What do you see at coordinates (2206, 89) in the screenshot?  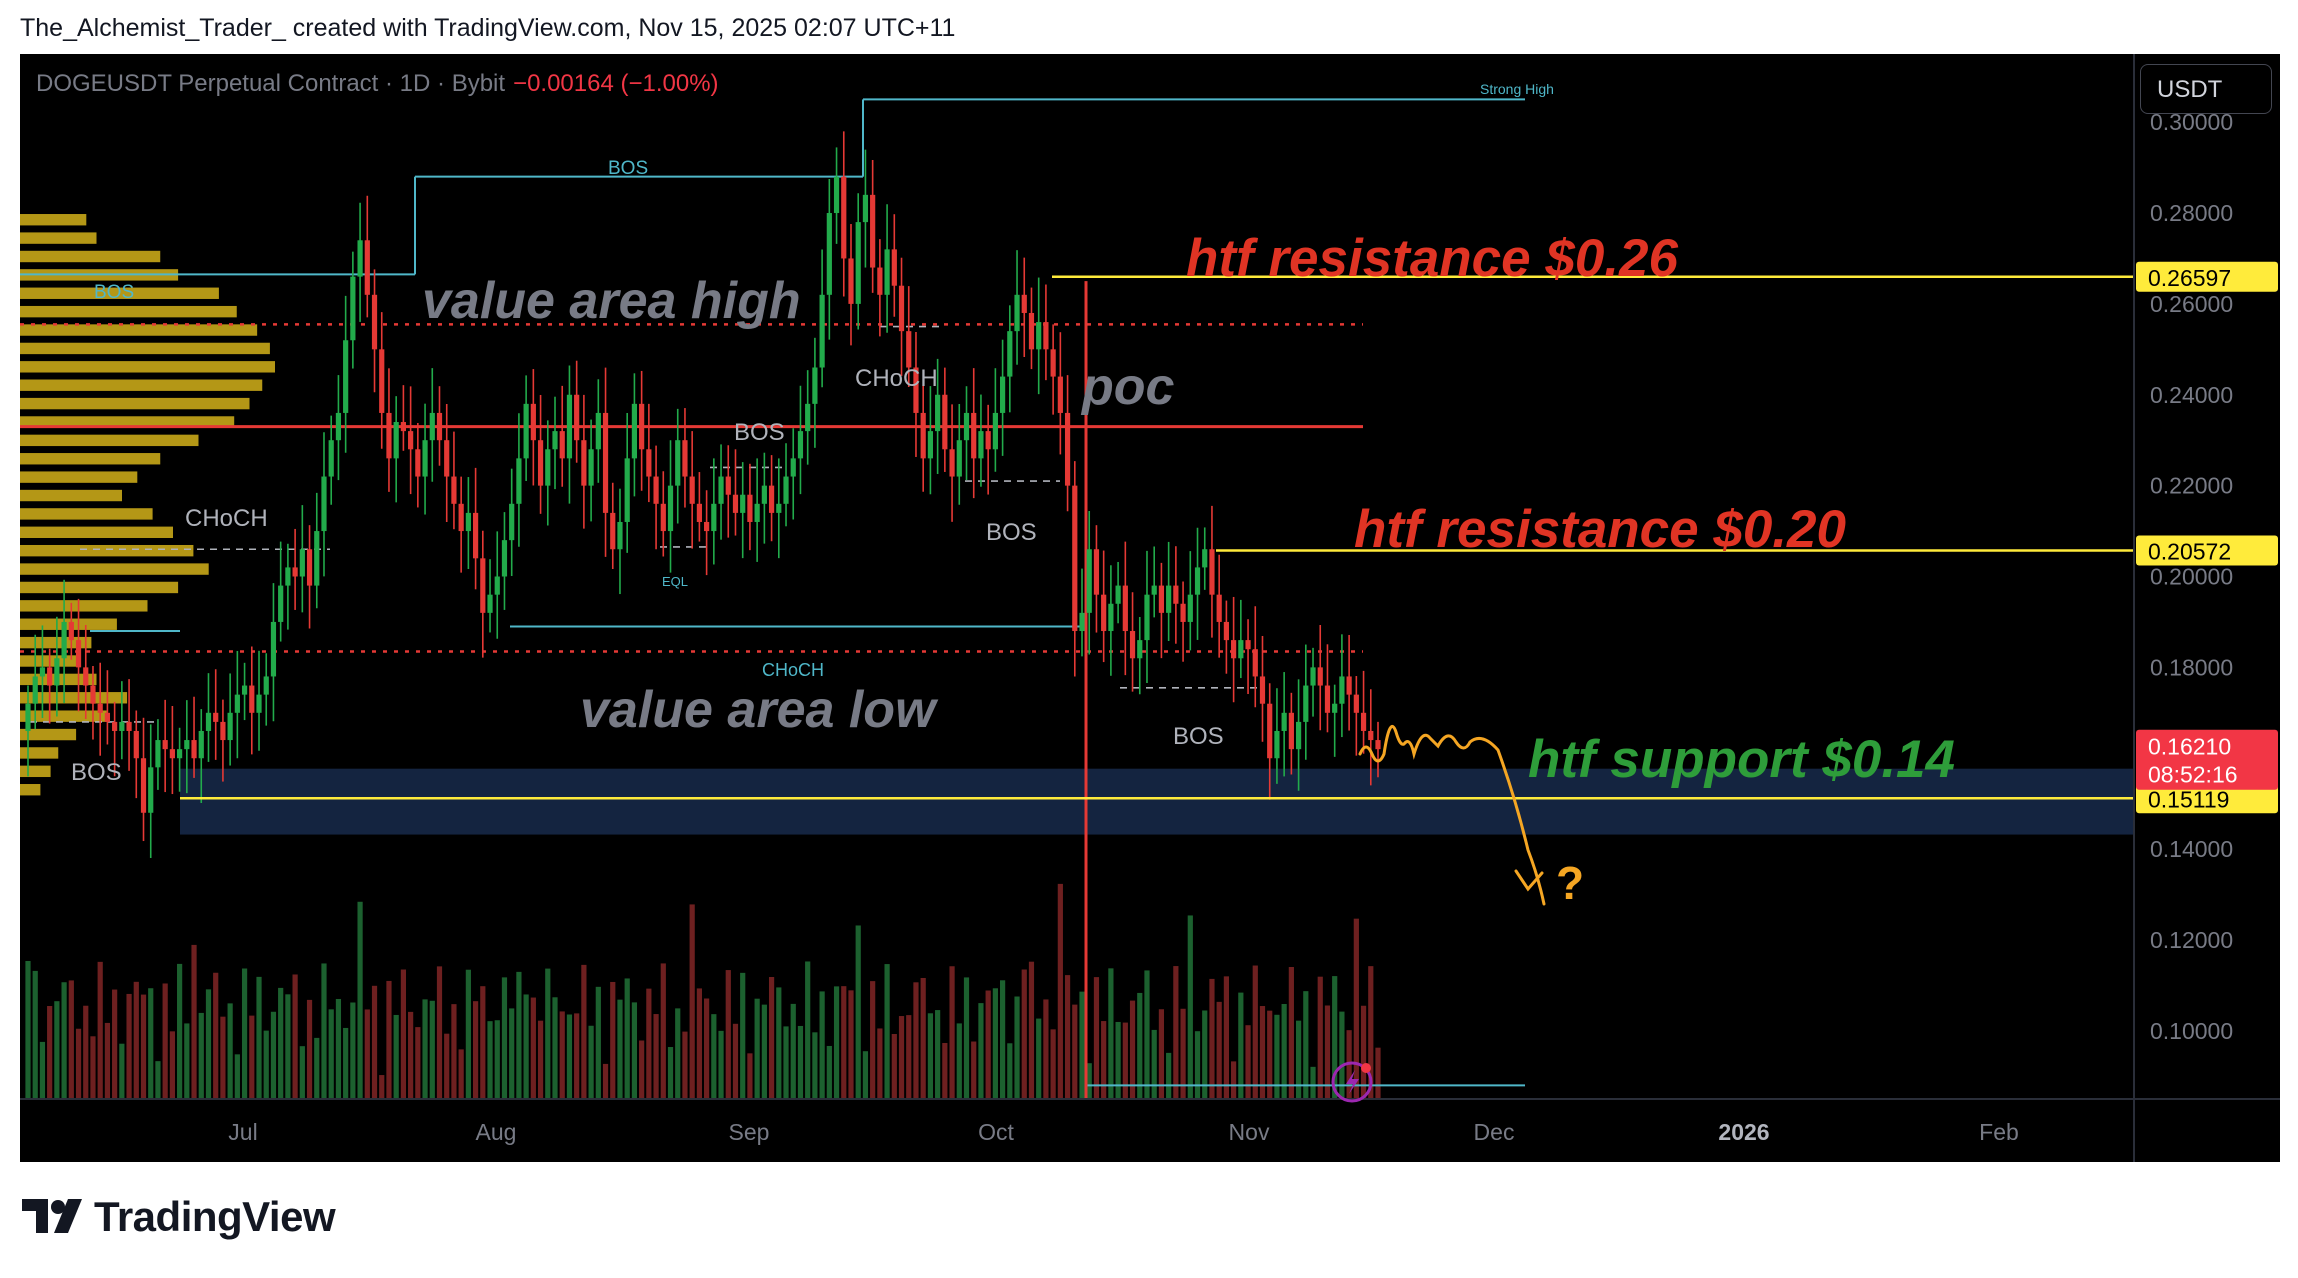 I see `currency-button: USDT` at bounding box center [2206, 89].